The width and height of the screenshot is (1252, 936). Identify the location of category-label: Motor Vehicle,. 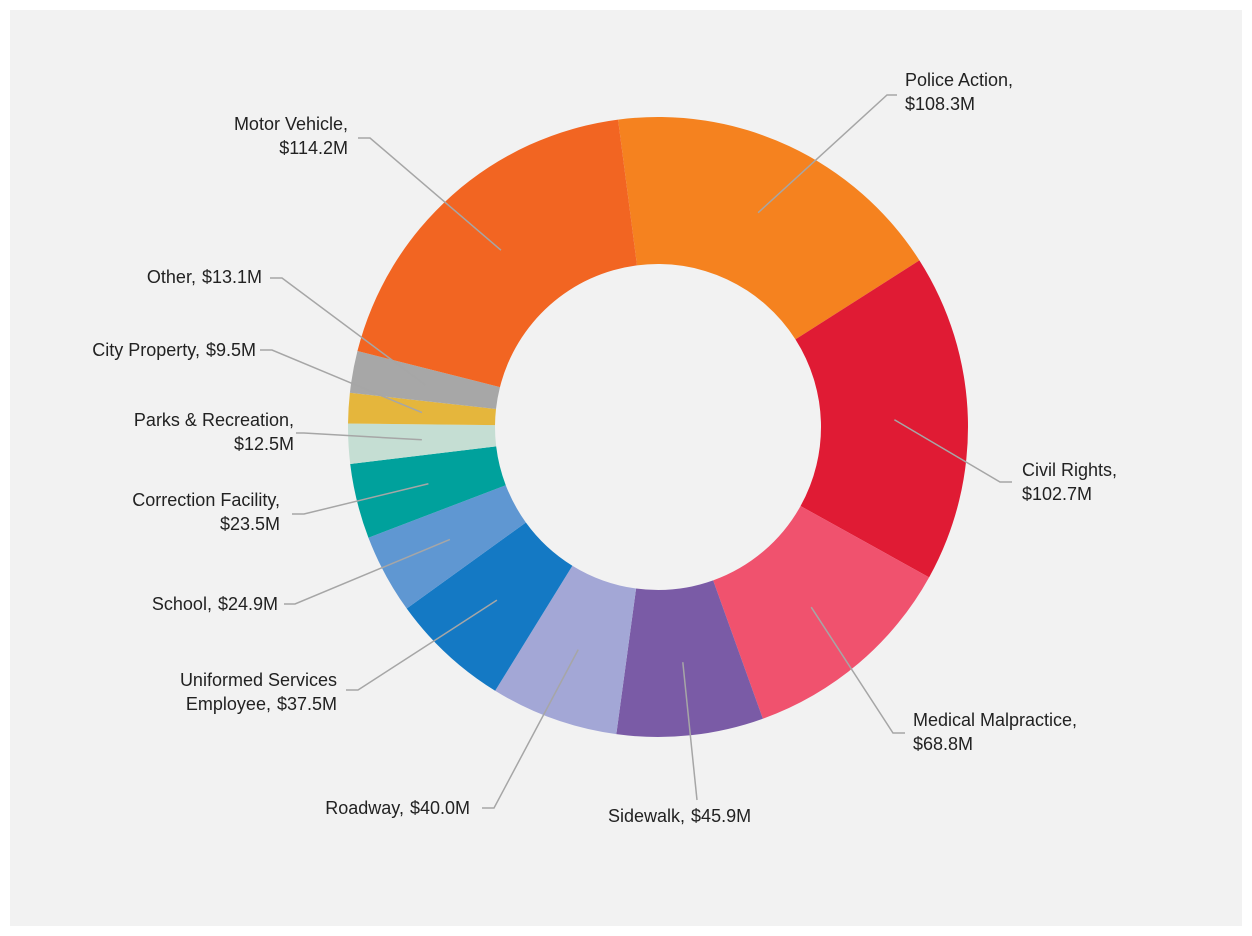
(290, 124).